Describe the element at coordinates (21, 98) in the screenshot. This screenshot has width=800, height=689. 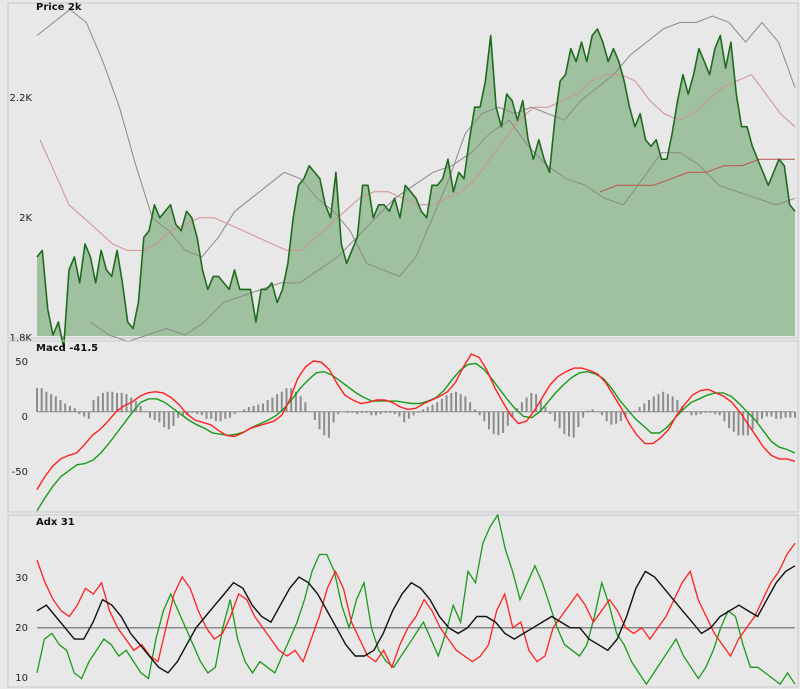
I see `price-tick-2-2k: 2.2K` at that location.